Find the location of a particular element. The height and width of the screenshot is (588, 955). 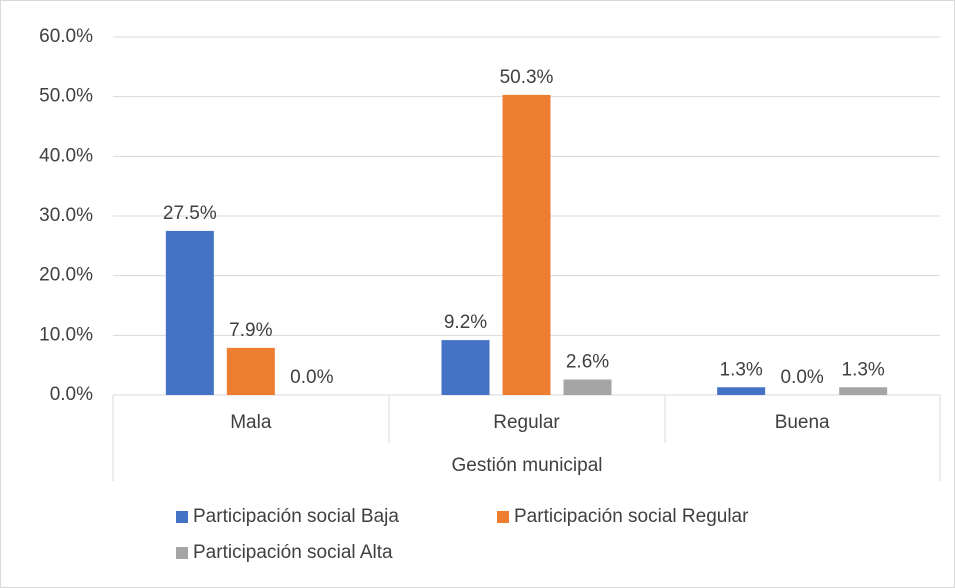

y-tick-label: 50.0% is located at coordinates (66, 96).